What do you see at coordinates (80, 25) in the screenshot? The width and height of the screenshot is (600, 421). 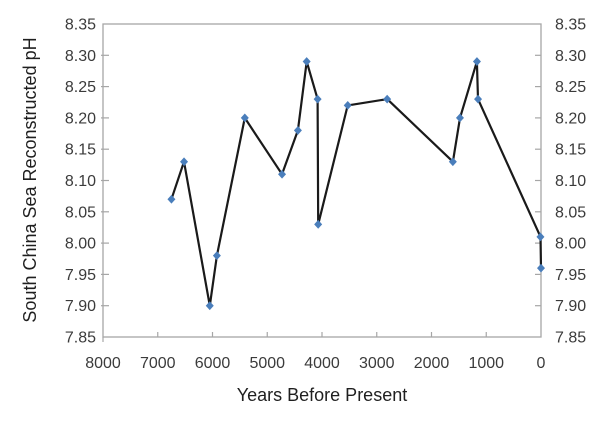 I see `y-tick-label-left: 8.35` at bounding box center [80, 25].